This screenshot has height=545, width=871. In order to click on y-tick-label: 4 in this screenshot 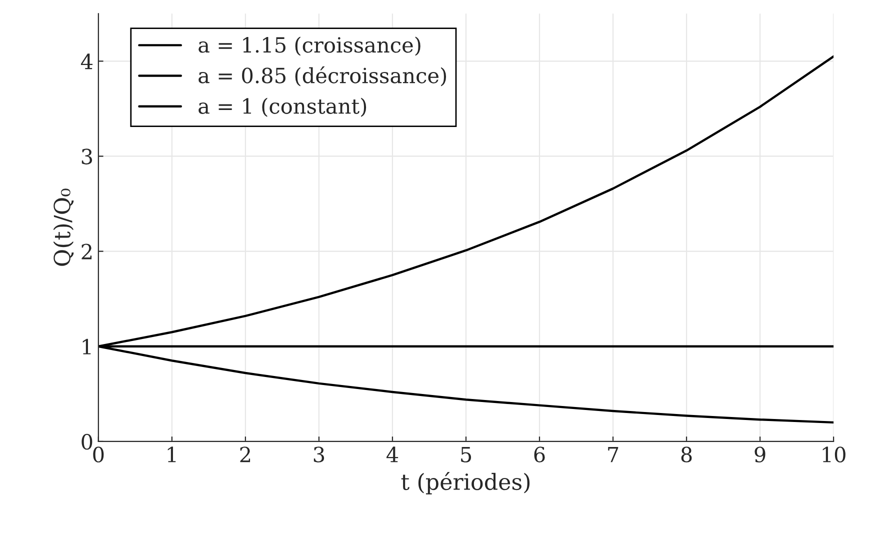, I will do `click(86, 62)`.